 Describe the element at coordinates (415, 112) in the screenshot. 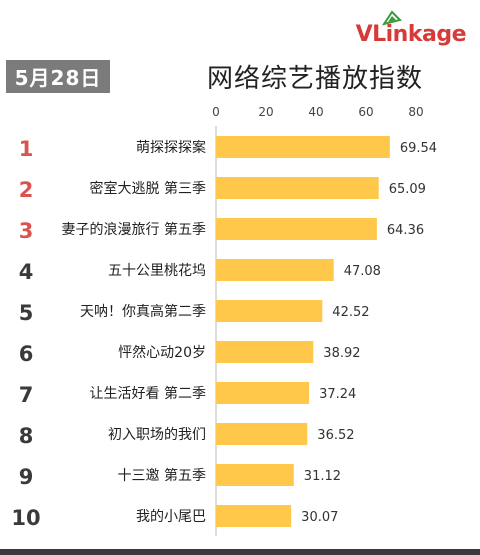

I see `x-tick-label: 80` at that location.